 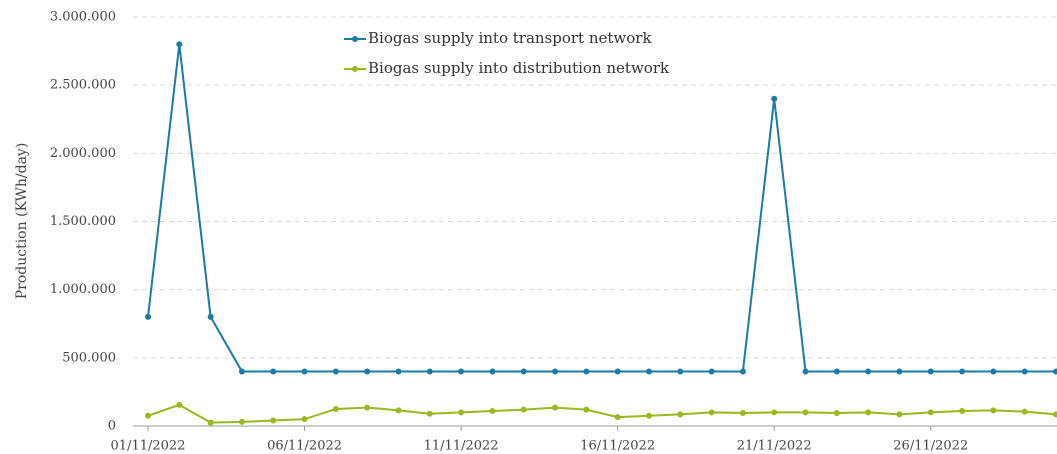 I want to click on y-tick-label: 1.000.000, so click(x=83, y=289).